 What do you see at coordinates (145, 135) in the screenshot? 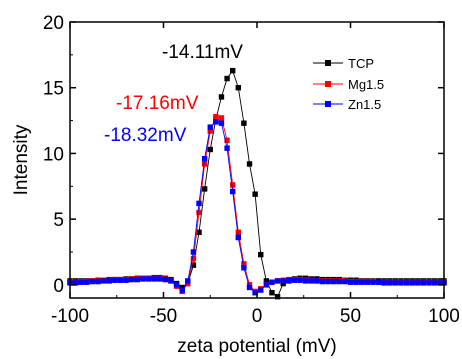
I see `annotation-zn-peak: -18.32mV` at bounding box center [145, 135].